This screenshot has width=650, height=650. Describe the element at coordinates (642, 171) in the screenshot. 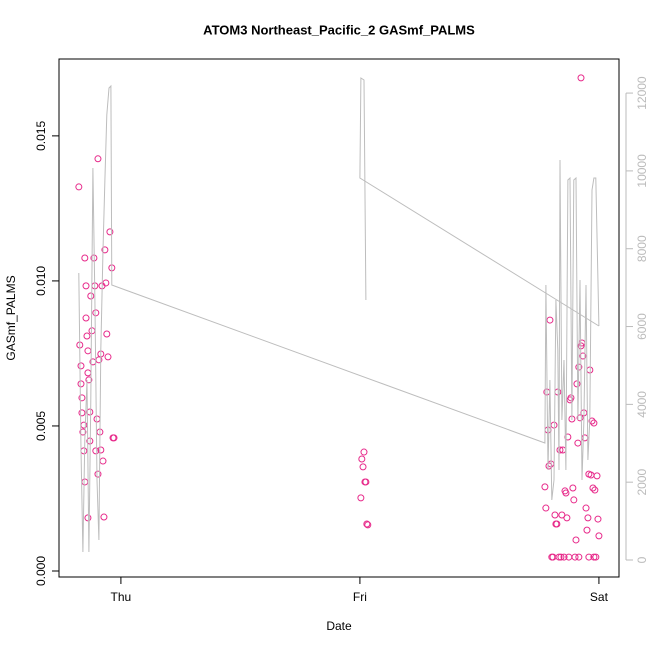

I see `y2-tick-label: 10000` at that location.